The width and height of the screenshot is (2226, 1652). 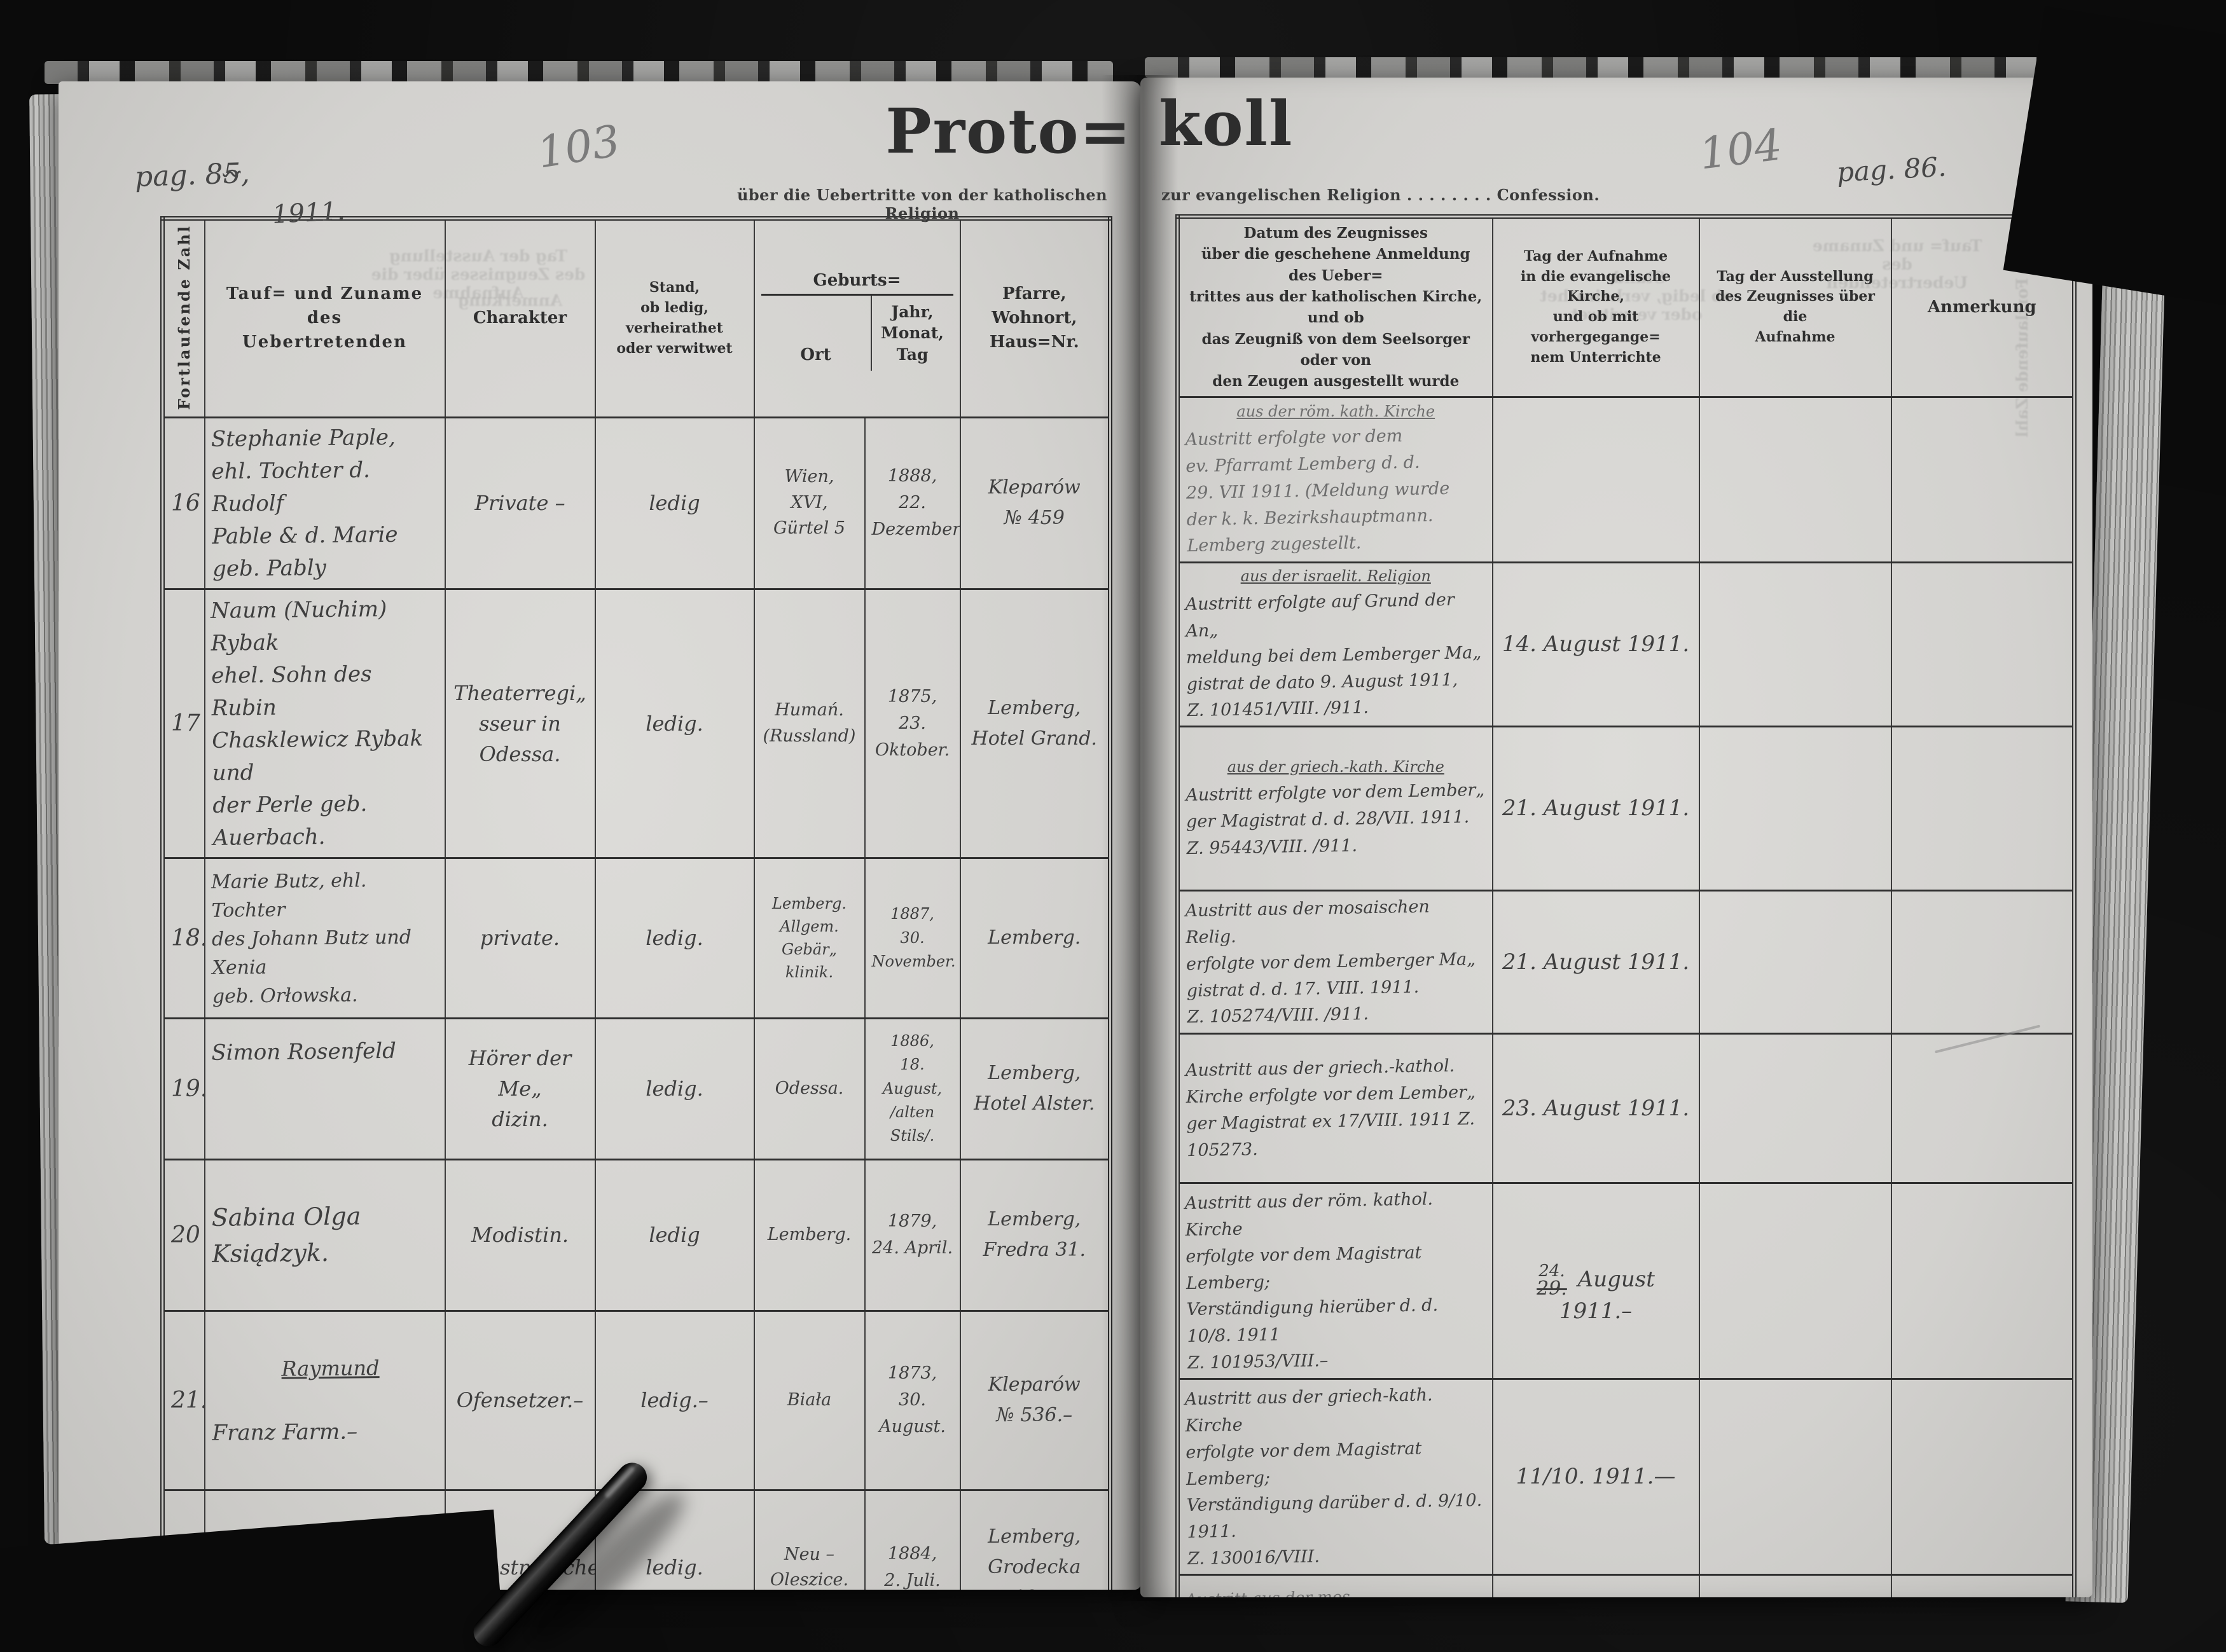 What do you see at coordinates (1226, 124) in the screenshot?
I see `page-title-right-part: koll` at bounding box center [1226, 124].